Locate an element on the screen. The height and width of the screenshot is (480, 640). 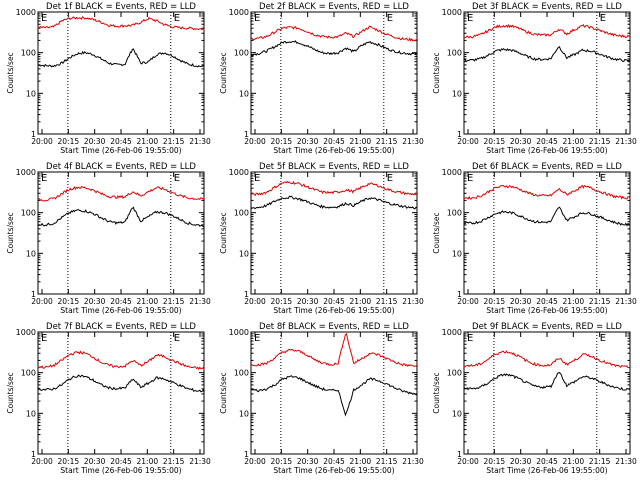
chart-title: Det 3f BLACK = Events, RED = LLD is located at coordinates (547, 7).